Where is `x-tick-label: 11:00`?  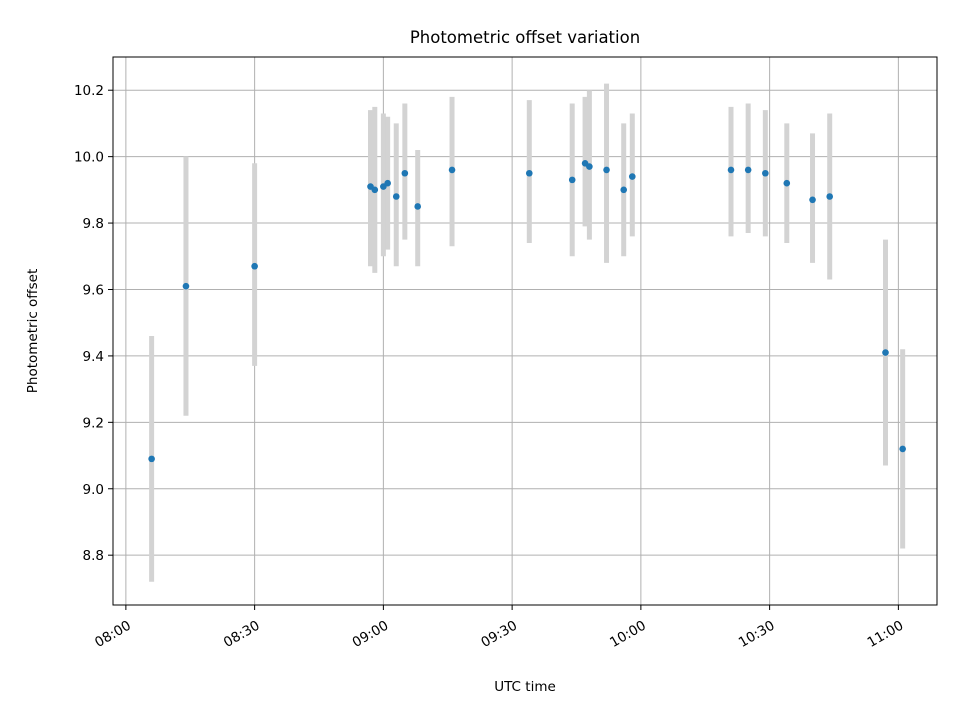 x-tick-label: 11:00 is located at coordinates (886, 634).